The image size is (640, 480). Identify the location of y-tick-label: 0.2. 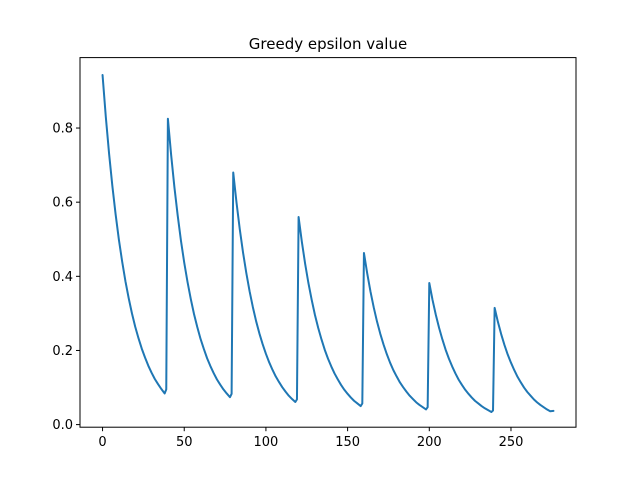
(62, 351).